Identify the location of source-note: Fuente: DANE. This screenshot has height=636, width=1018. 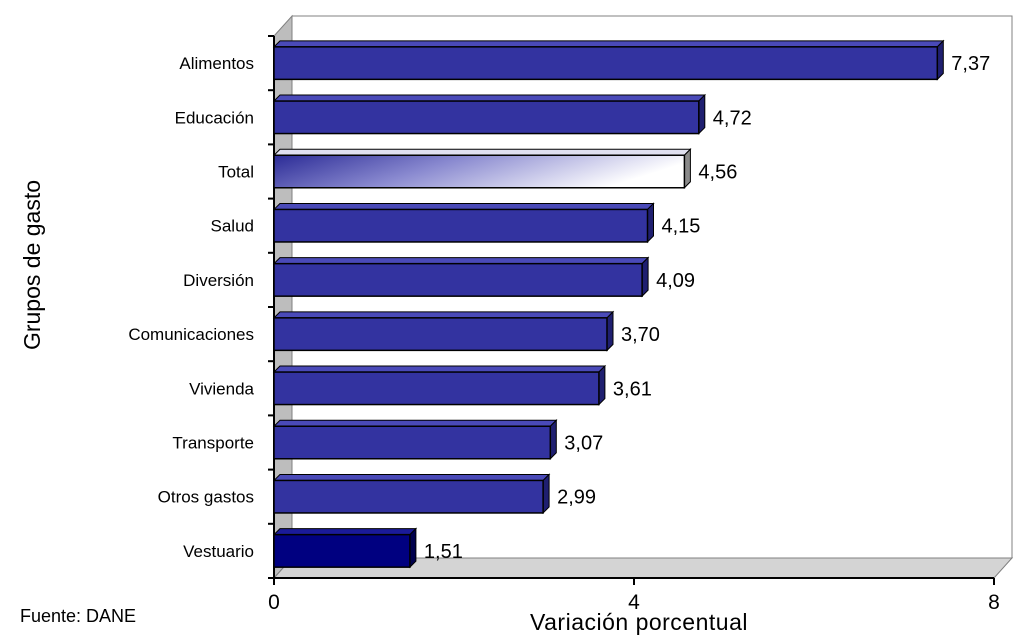
(78, 616).